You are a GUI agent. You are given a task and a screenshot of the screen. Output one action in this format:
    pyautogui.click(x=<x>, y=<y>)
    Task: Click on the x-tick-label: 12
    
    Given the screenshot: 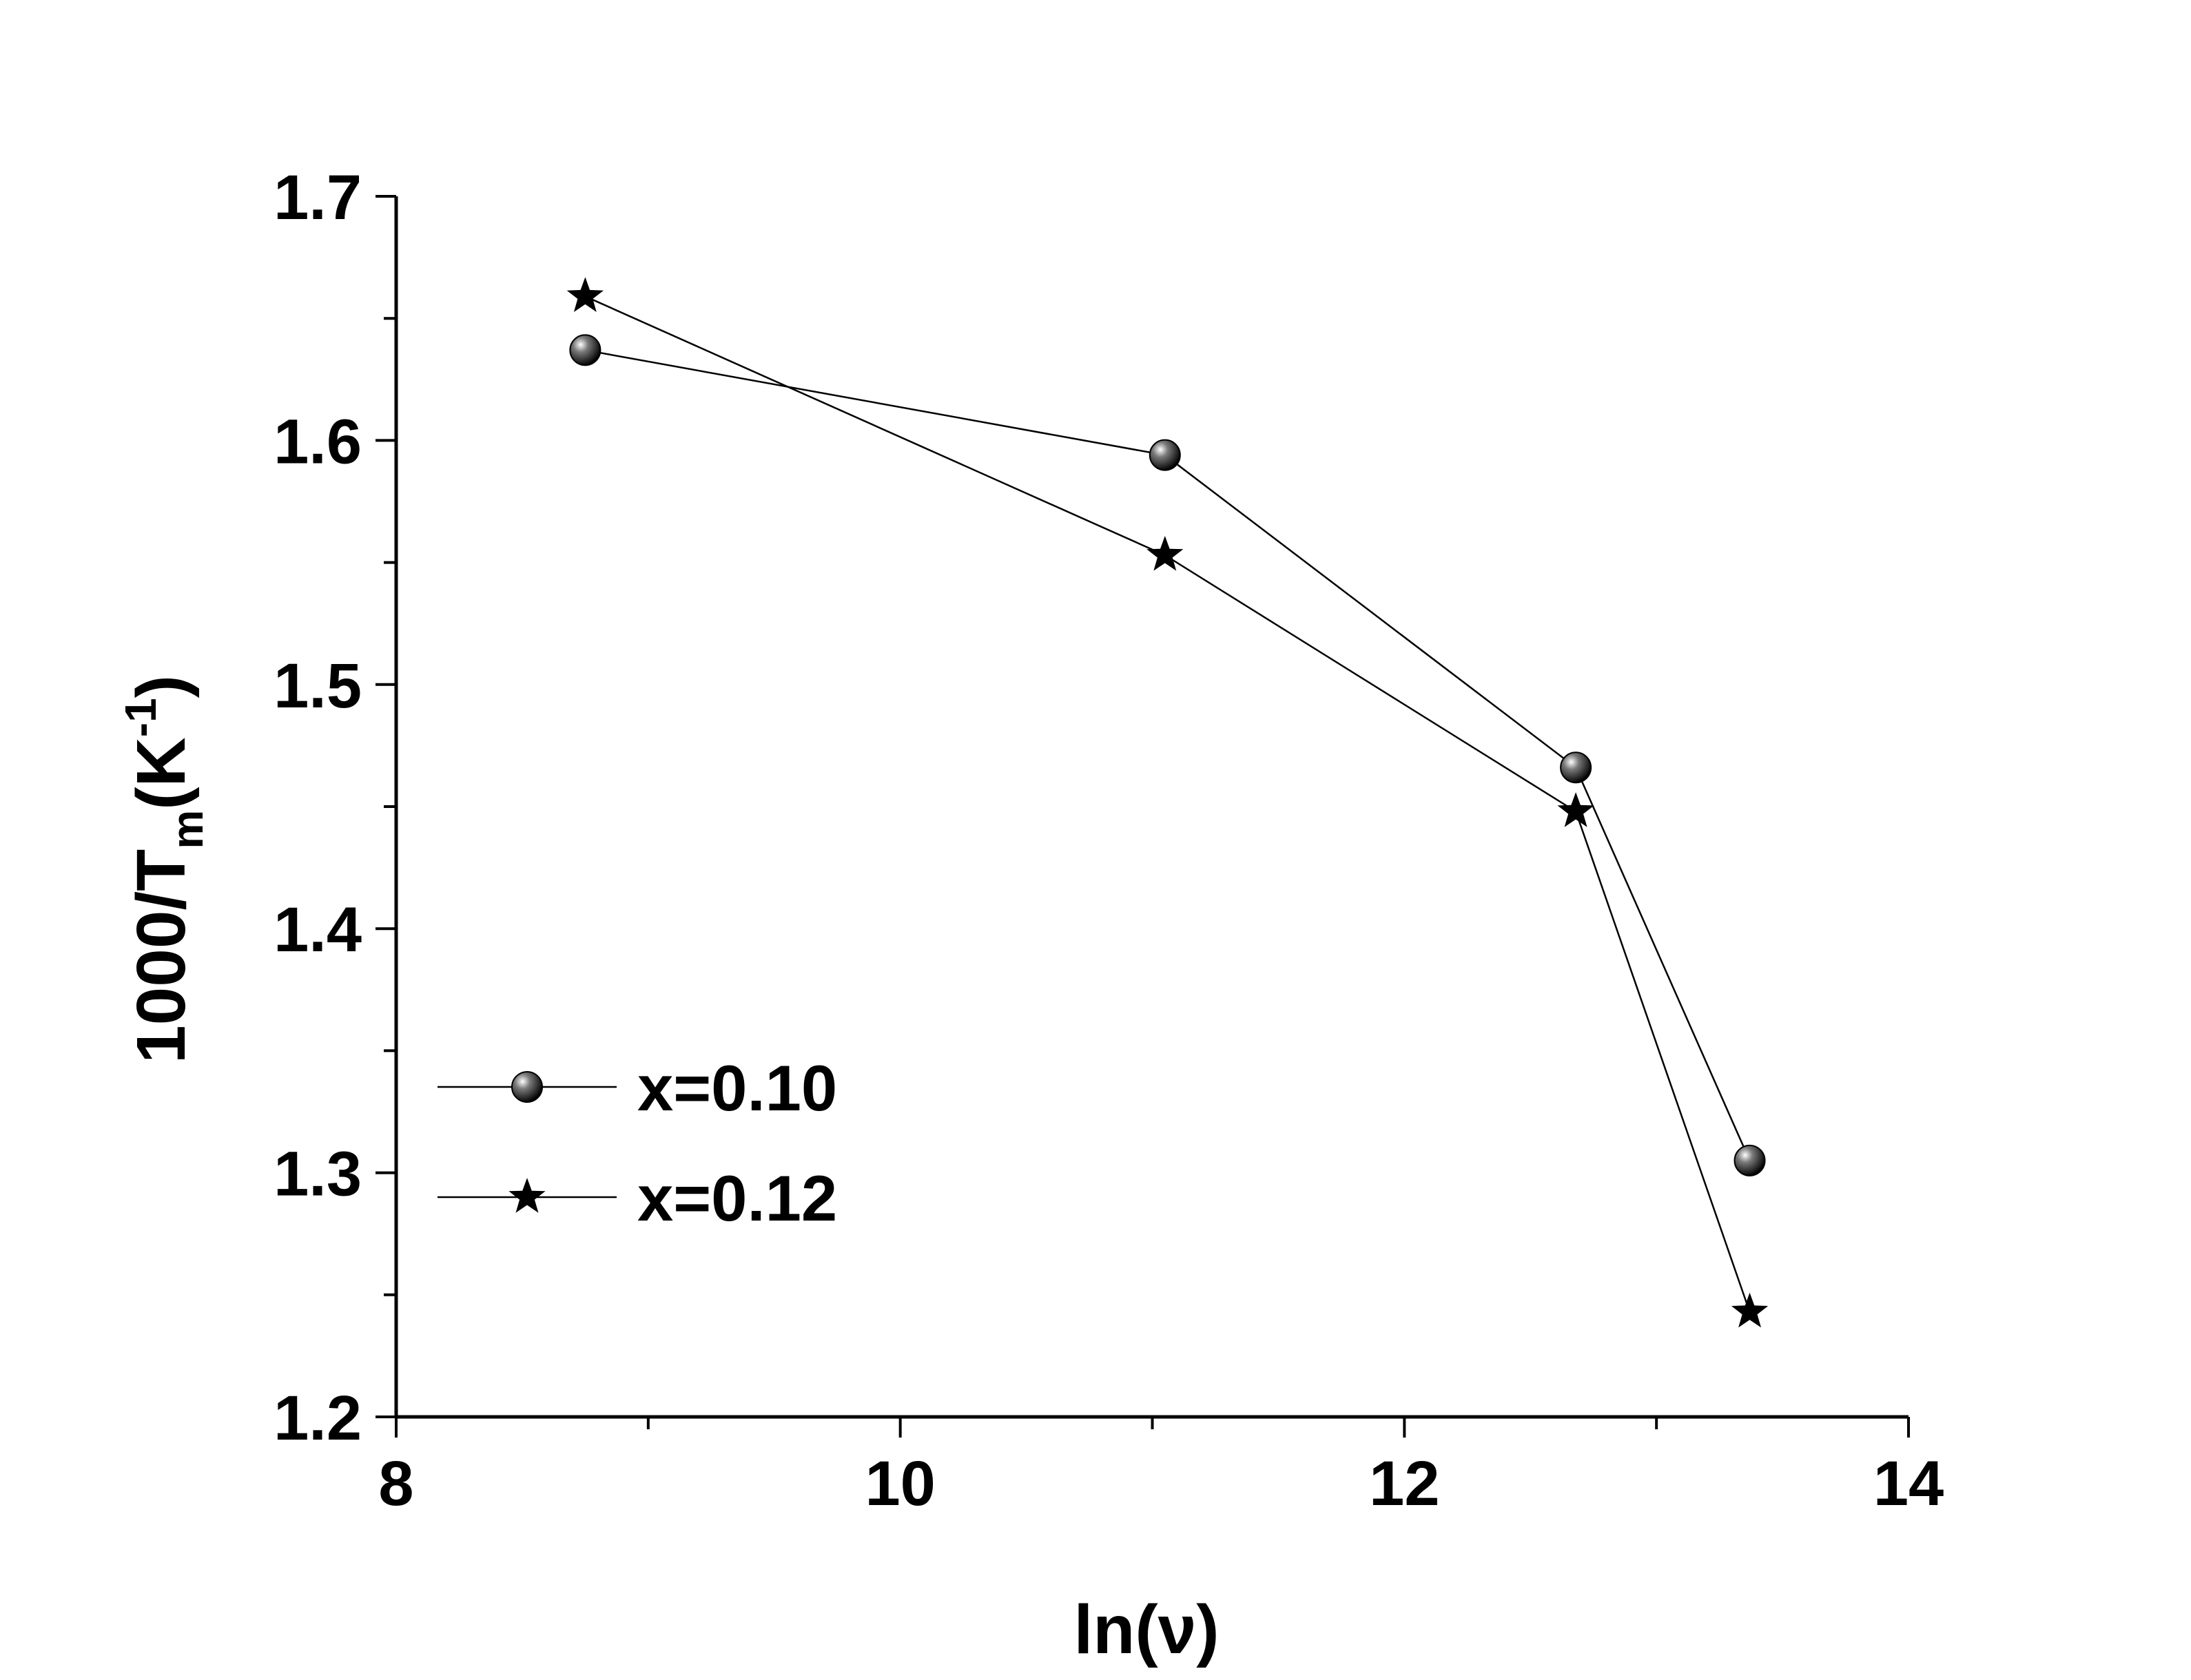 What is the action you would take?
    pyautogui.click(x=1404, y=1484)
    